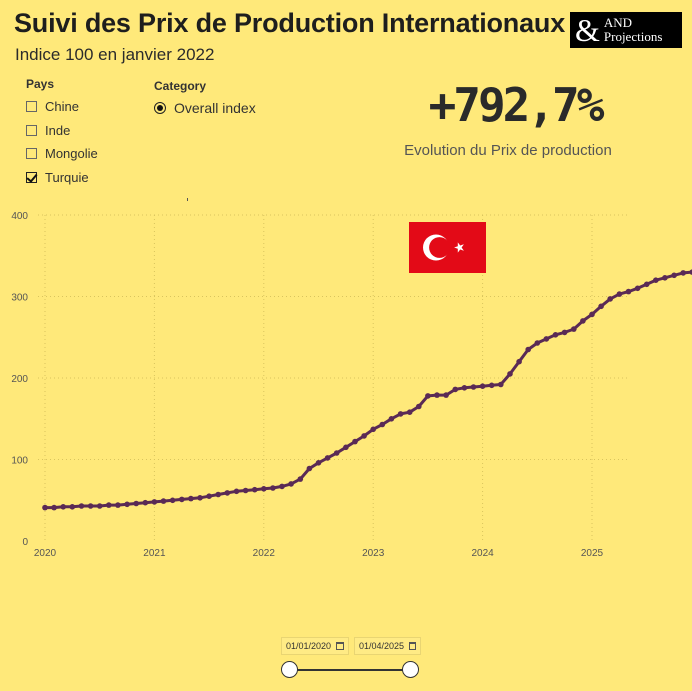 The image size is (692, 691). I want to click on start-date-field: 01/01/2020, so click(315, 646).